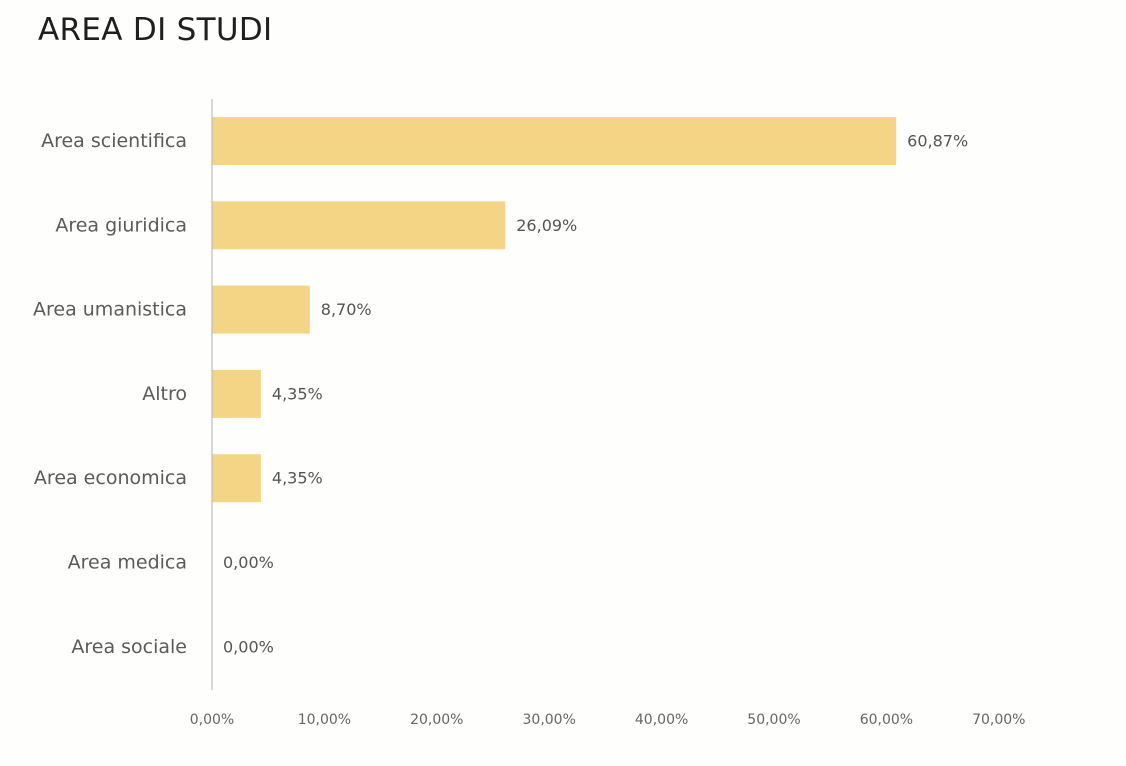  Describe the element at coordinates (127, 563) in the screenshot. I see `category-label: Area medica` at that location.